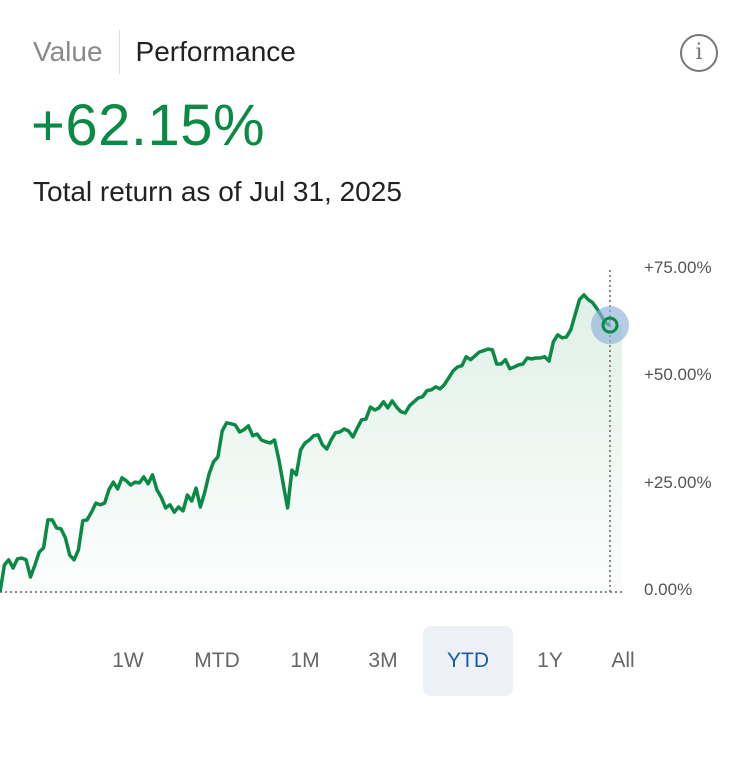 The image size is (750, 758). I want to click on y-tick-label: +75.00%, so click(678, 267).